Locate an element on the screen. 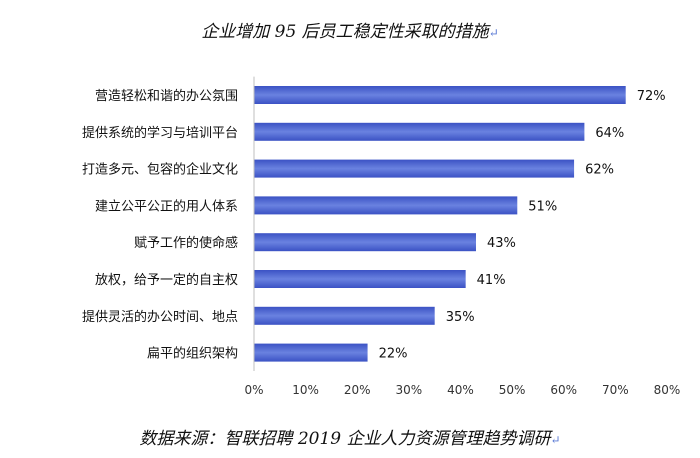 The image size is (700, 458). category-label: 放权，给予一定的自主权 is located at coordinates (166, 280).